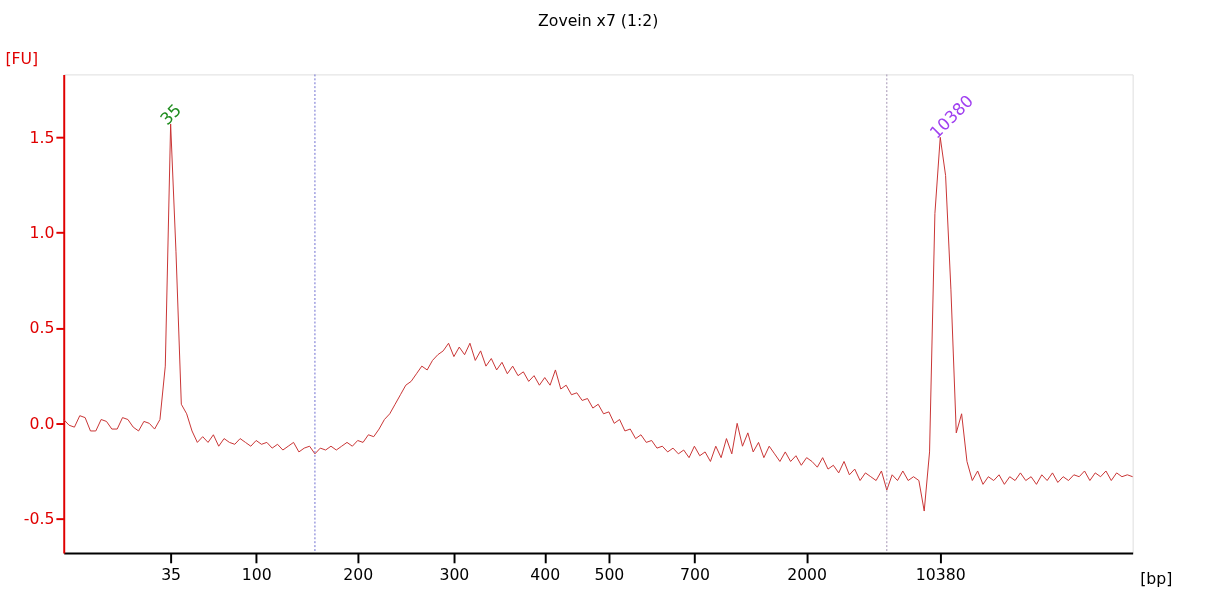 This screenshot has height=590, width=1216. Describe the element at coordinates (694, 574) in the screenshot. I see `x-tick-label: 700` at that location.